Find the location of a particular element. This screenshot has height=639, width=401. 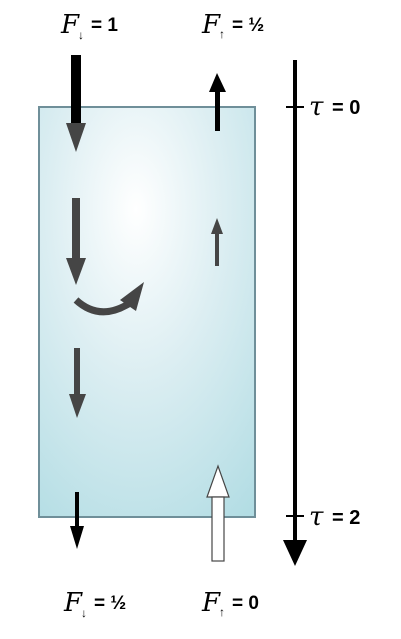

label-tau-bottom: τ = 2 is located at coordinates (334, 517).